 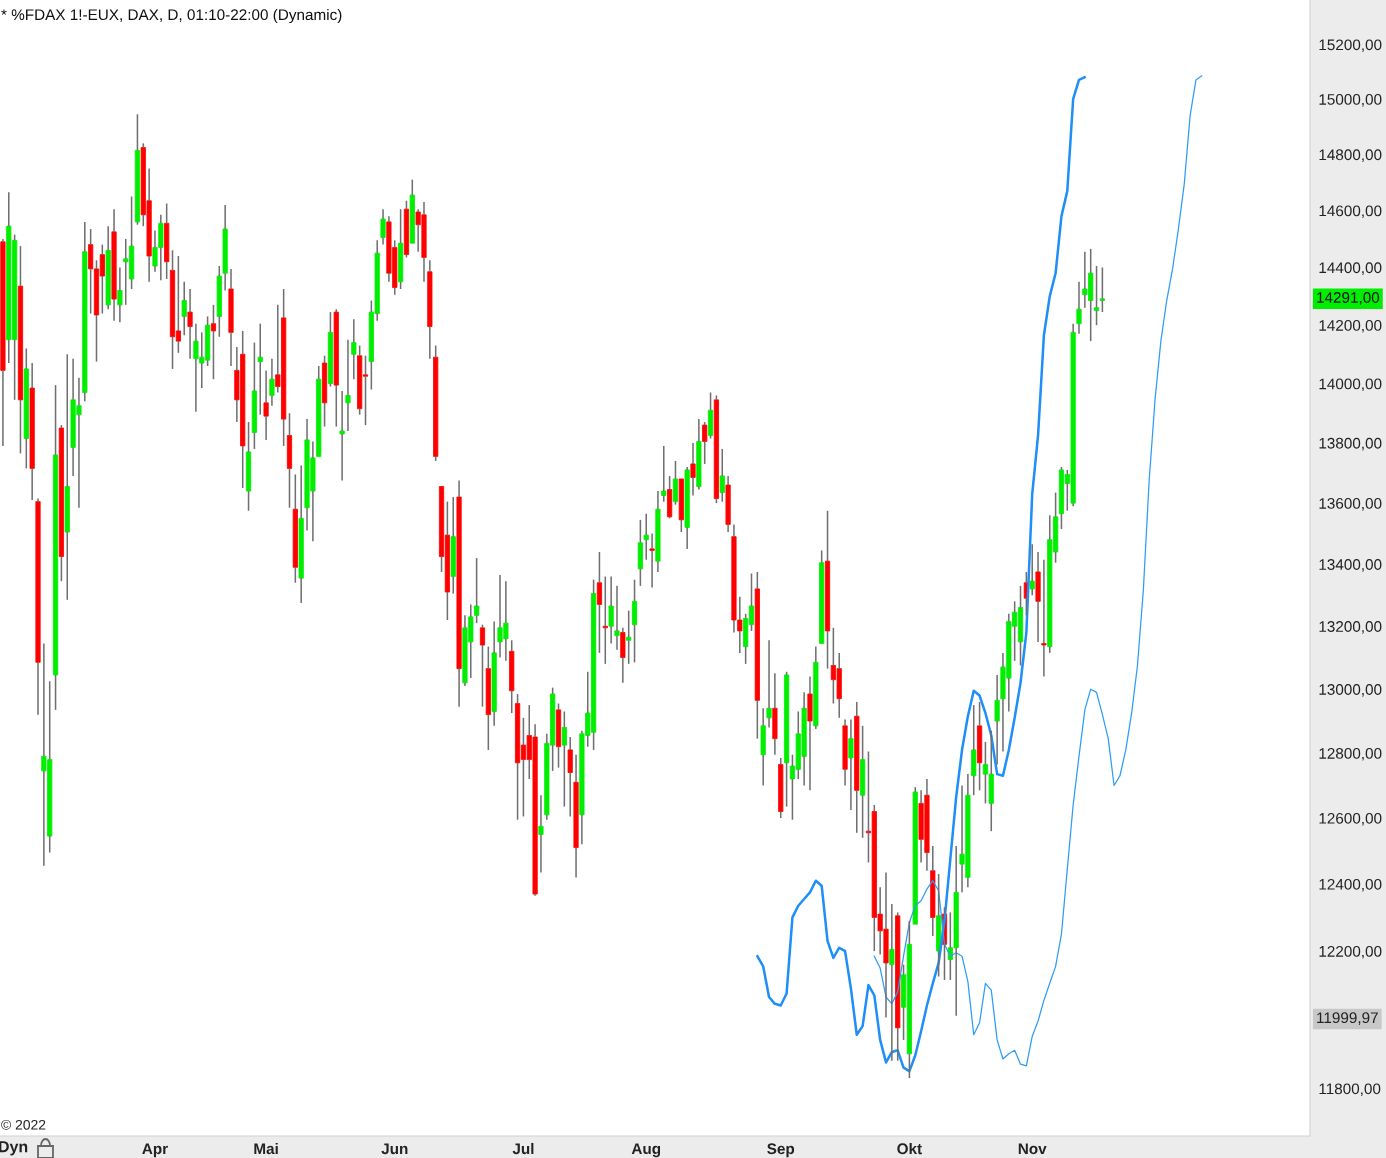 What do you see at coordinates (1350, 46) in the screenshot?
I see `y-tick-label: 15200,00` at bounding box center [1350, 46].